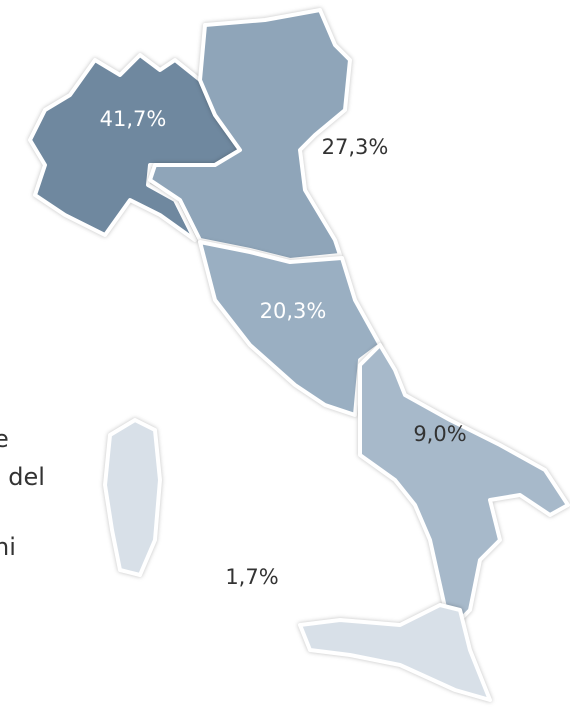 Image resolution: width=570 pixels, height=715 pixels. I want to click on text-fragment: e, so click(4, 439).